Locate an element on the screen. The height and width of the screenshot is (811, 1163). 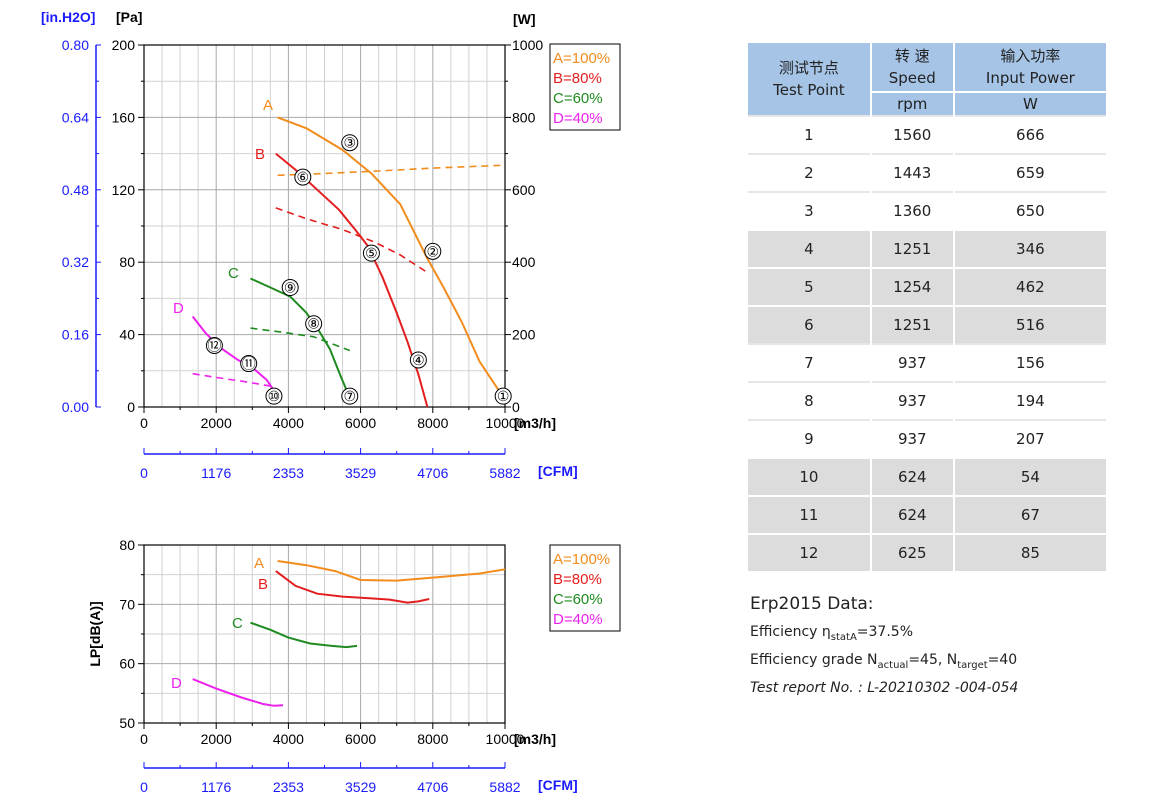
table-cell-point: 11 is located at coordinates (810, 514).